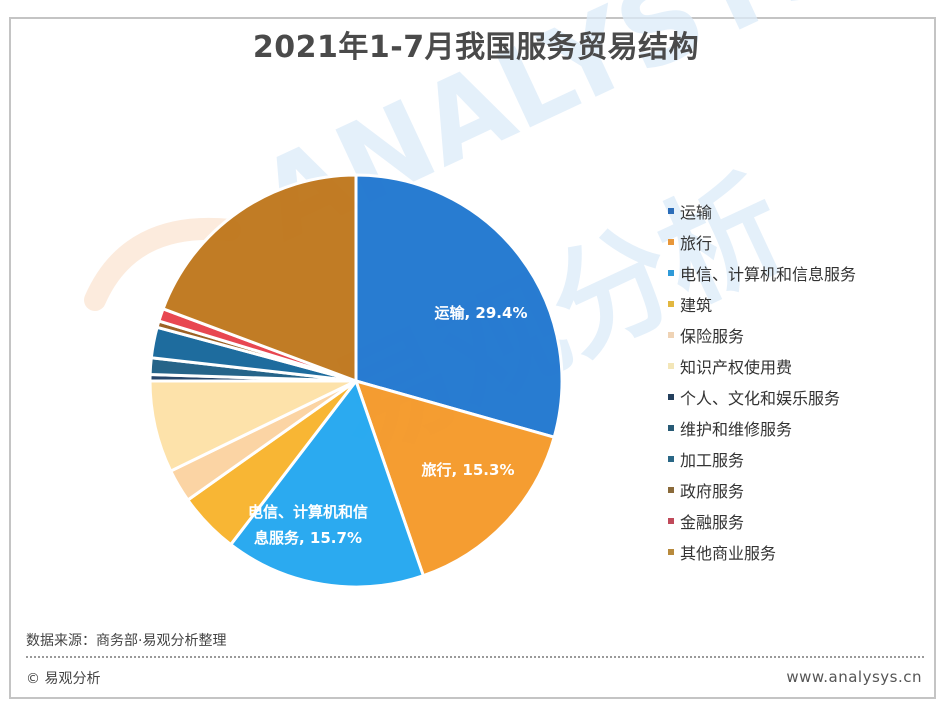 This screenshot has height=714, width=952. Describe the element at coordinates (696, 243) in the screenshot. I see `legend-label: 旅行` at that location.